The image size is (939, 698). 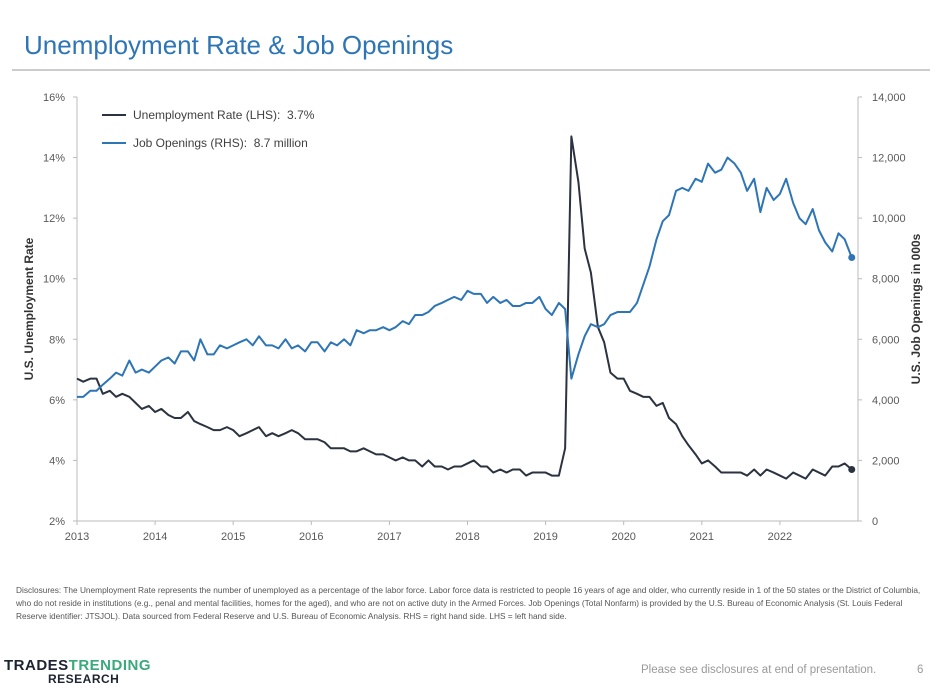 I want to click on x-tick-label: 2015, so click(x=233, y=537).